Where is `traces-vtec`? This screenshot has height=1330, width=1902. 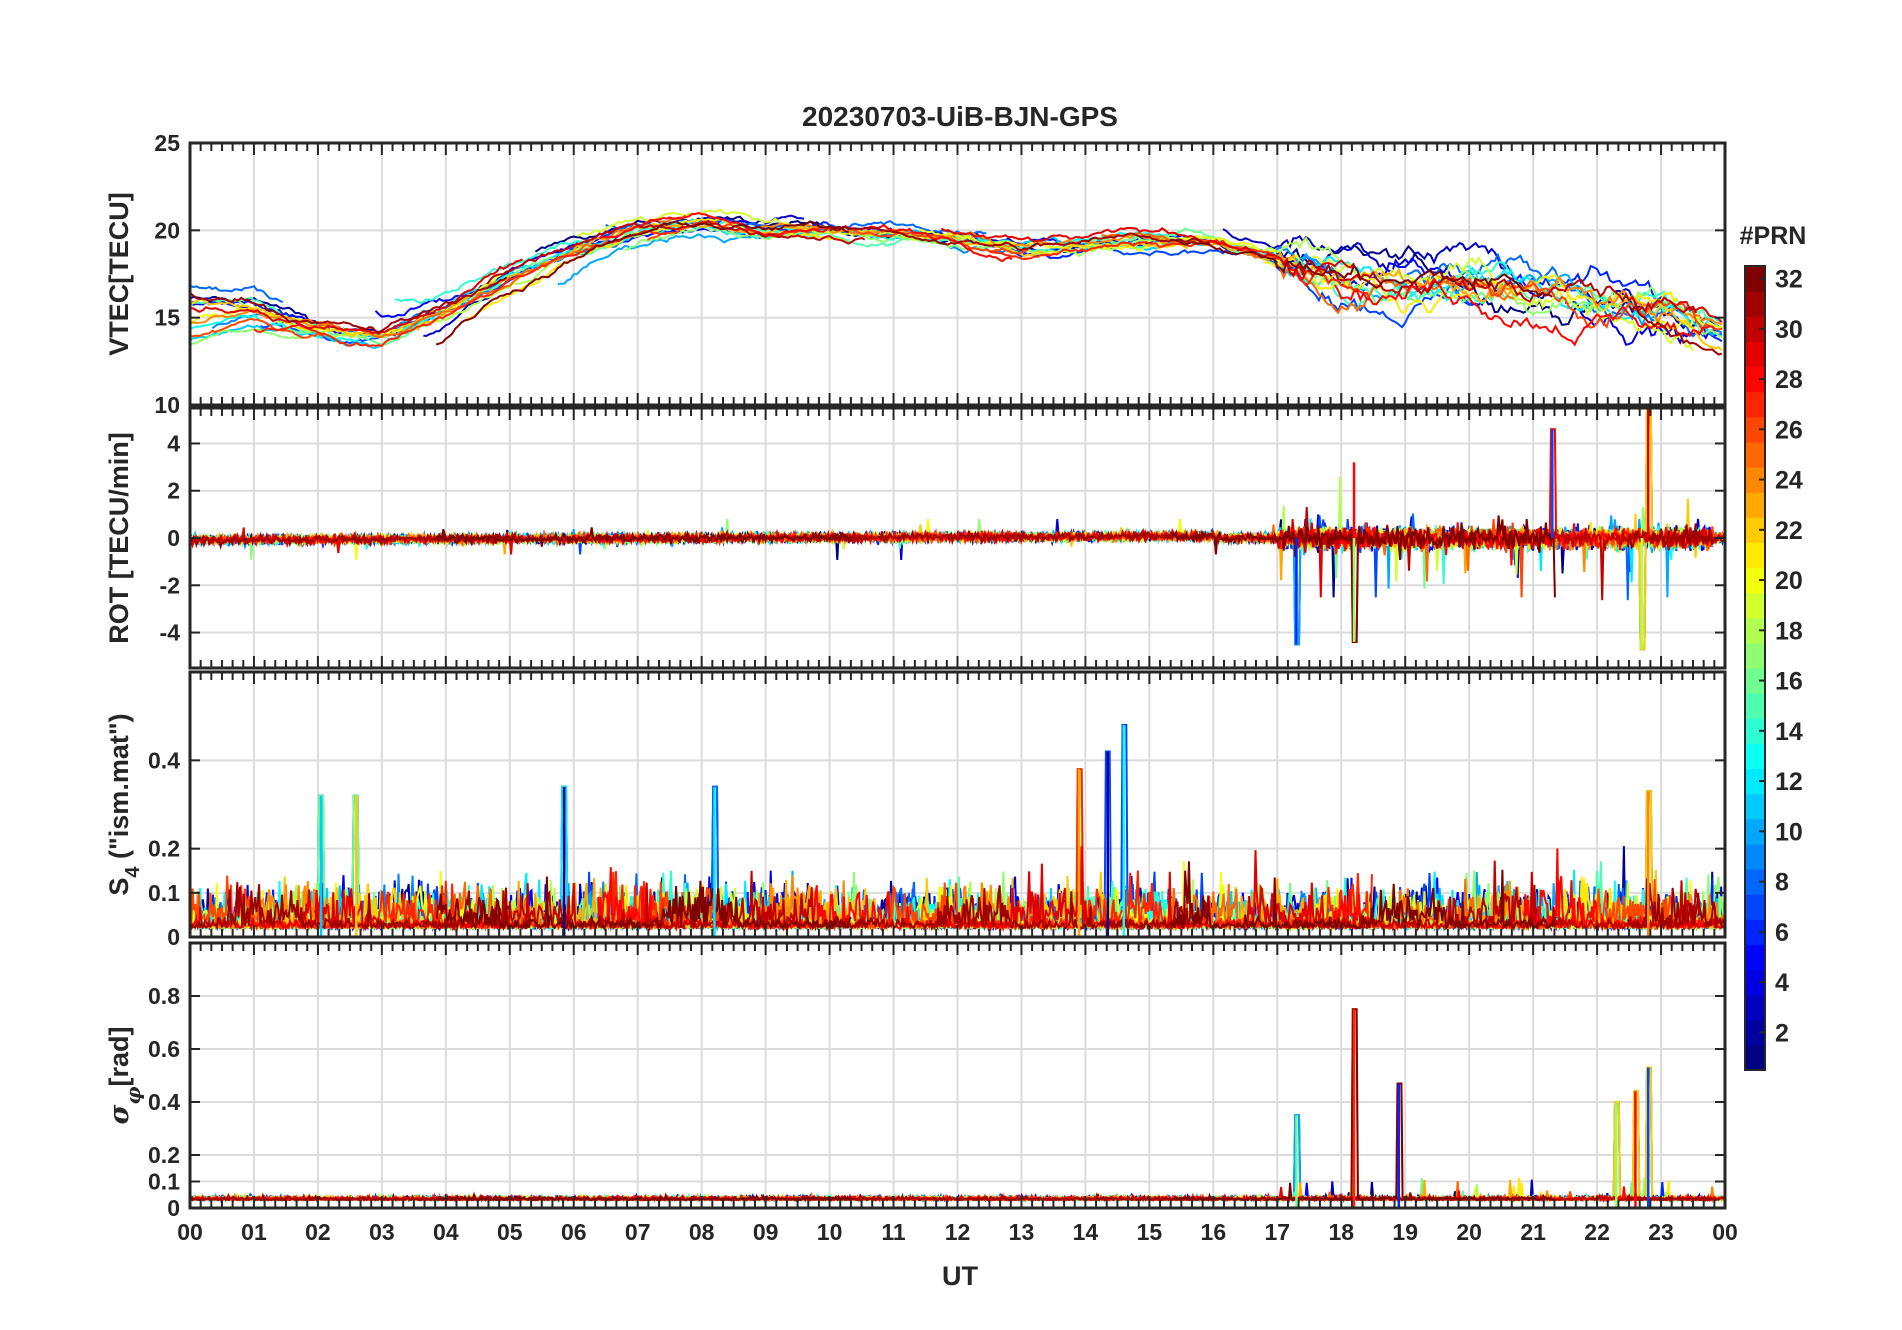 traces-vtec is located at coordinates (956, 282).